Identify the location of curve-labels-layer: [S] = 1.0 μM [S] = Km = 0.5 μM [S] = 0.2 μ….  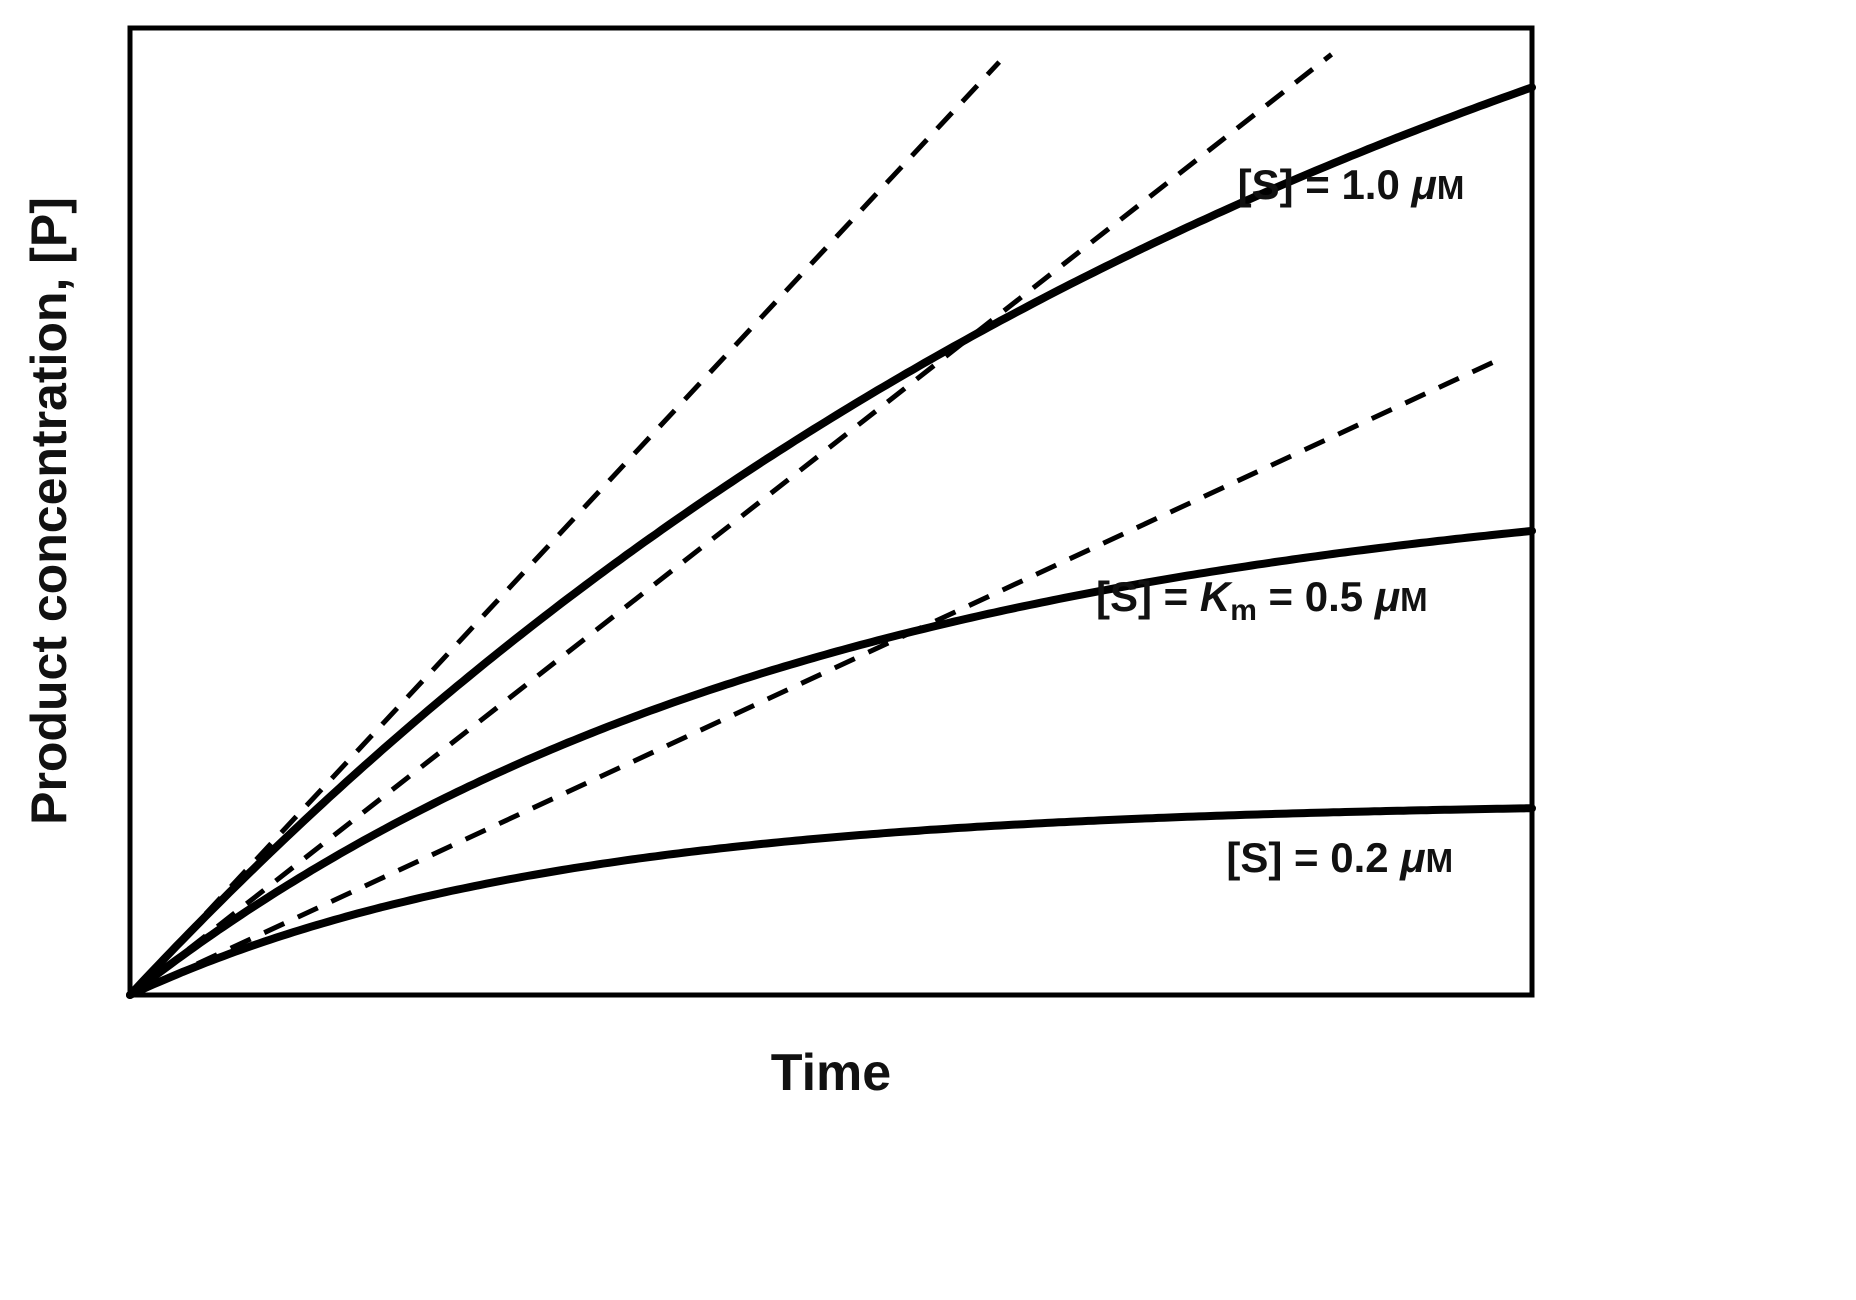
(1280, 521).